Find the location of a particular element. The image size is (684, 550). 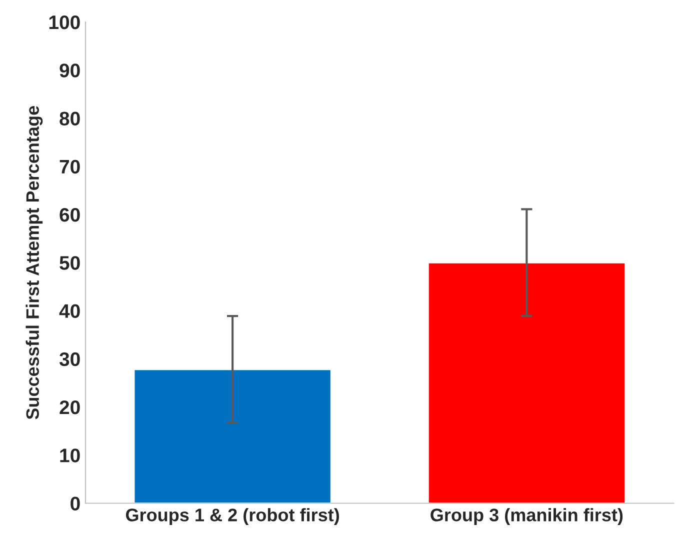

y-tick-label: 80 is located at coordinates (70, 119).